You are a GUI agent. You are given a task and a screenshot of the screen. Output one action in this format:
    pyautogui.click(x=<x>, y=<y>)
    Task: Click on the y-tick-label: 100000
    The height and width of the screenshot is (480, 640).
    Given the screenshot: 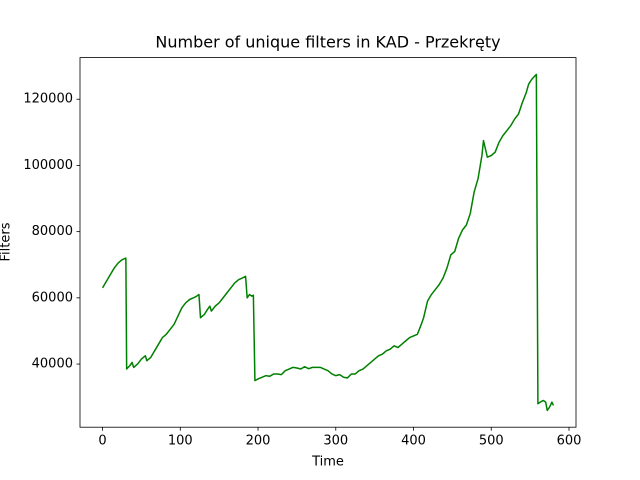 What is the action you would take?
    pyautogui.click(x=48, y=165)
    